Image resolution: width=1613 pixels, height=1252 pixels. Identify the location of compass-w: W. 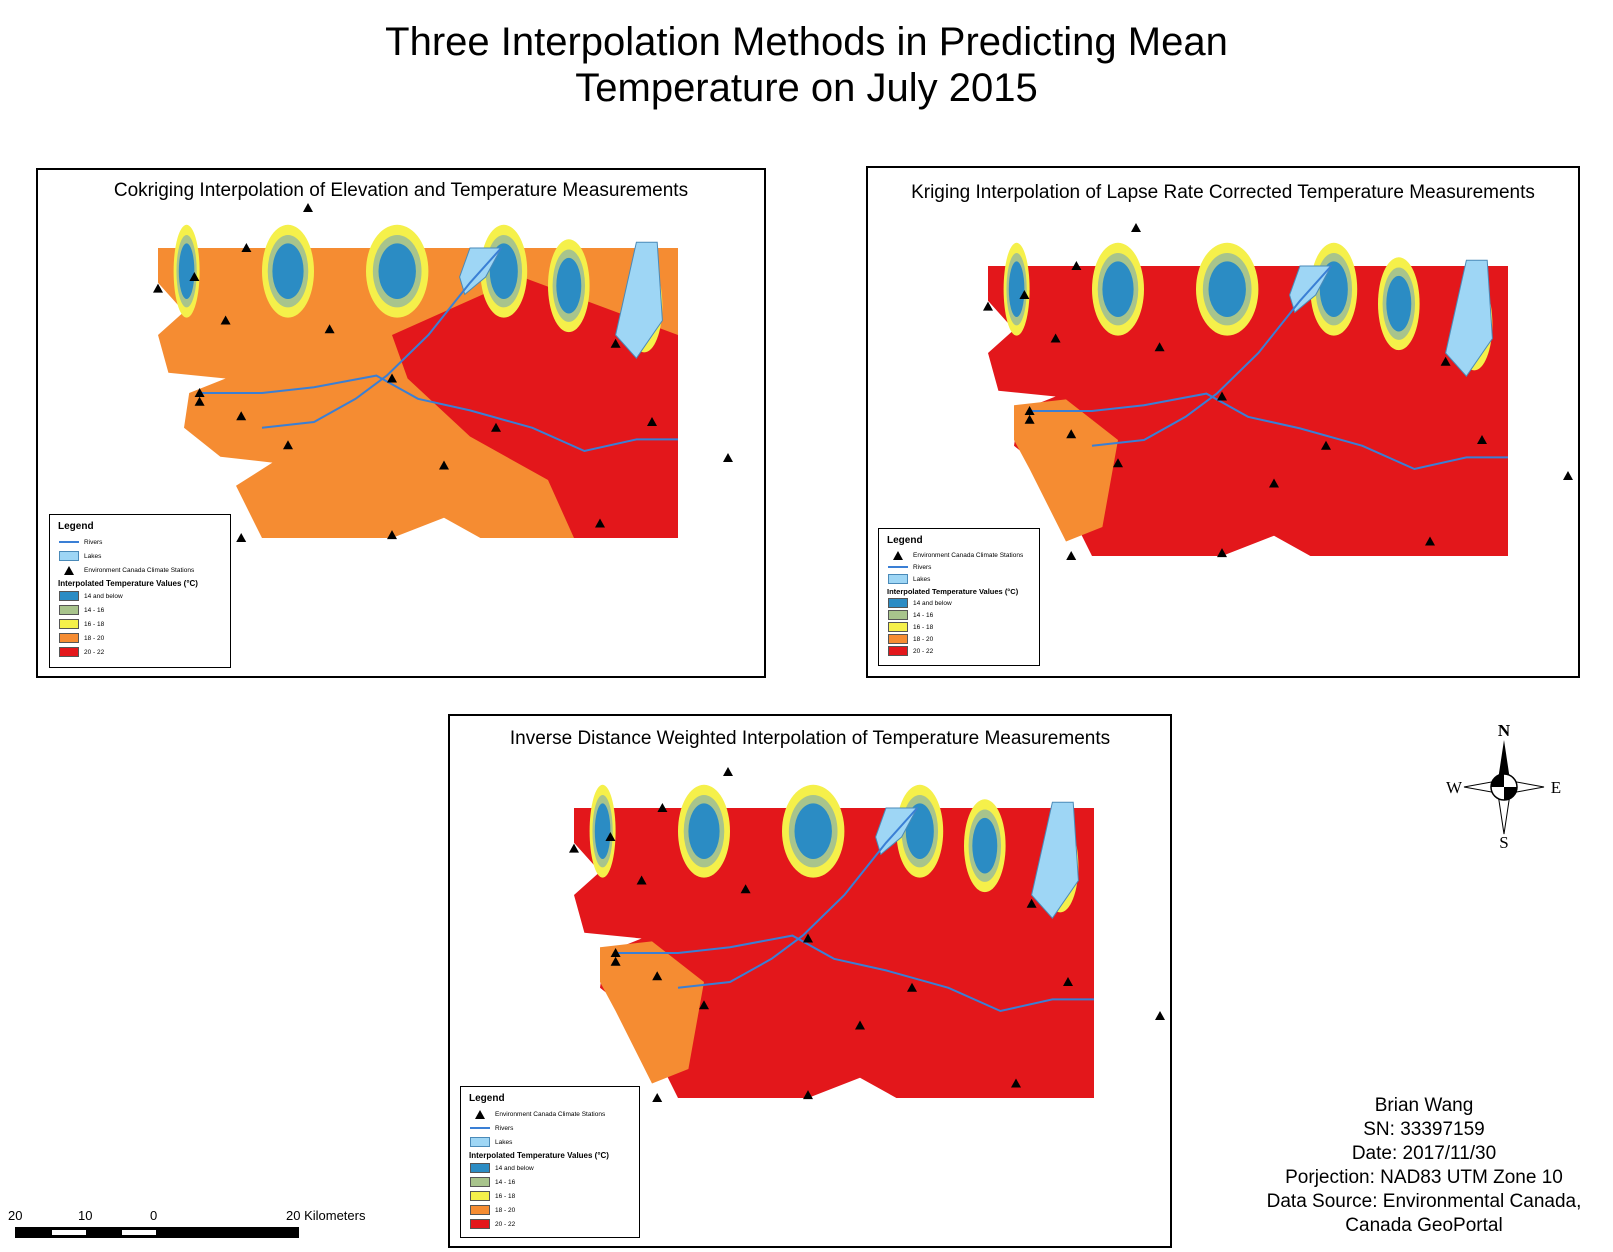
(1454, 787).